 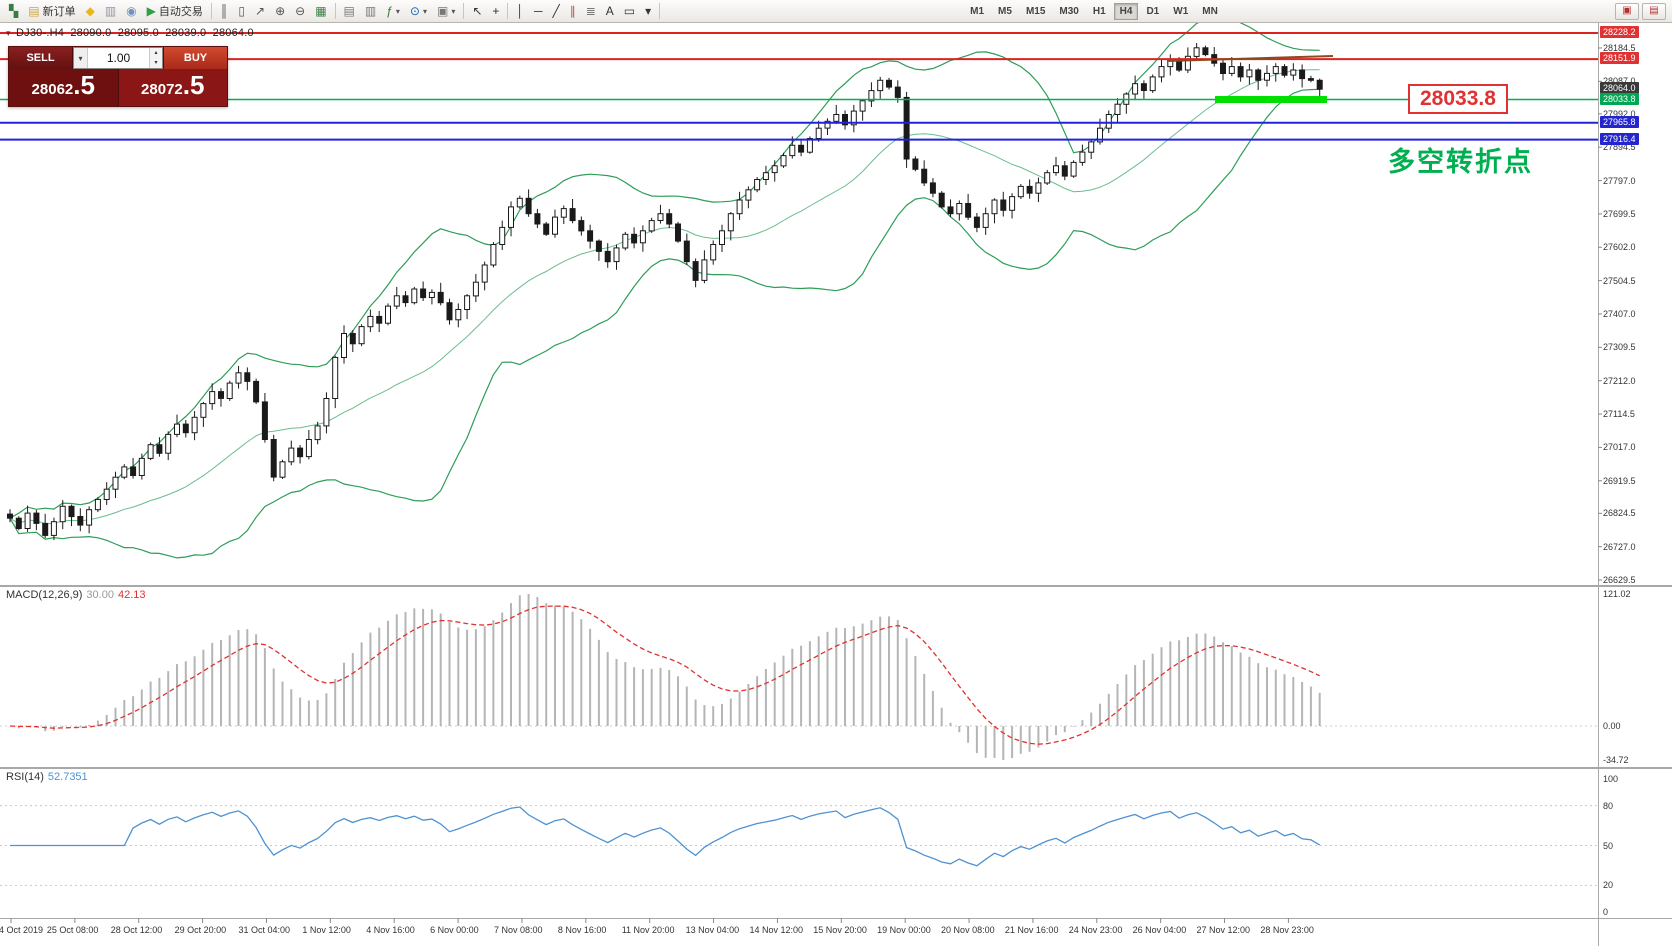 What do you see at coordinates (1031, 930) in the screenshot?
I see `time-axis-label: 21 Nov 16:00` at bounding box center [1031, 930].